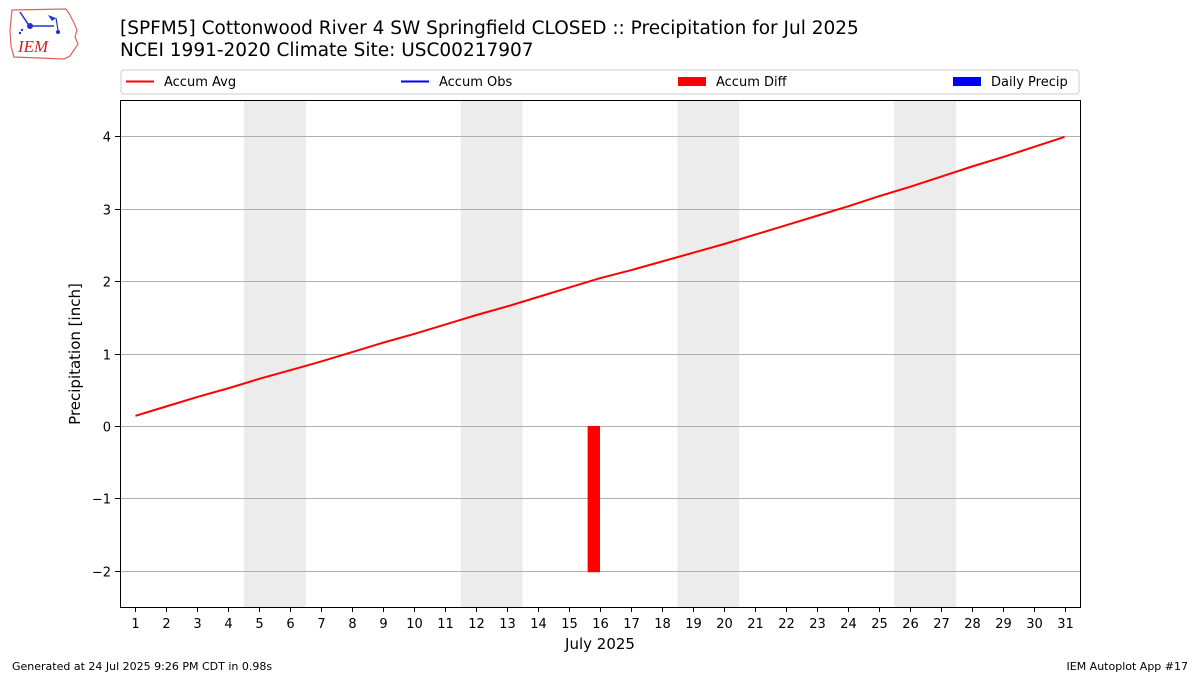 This screenshot has width=1200, height=675. I want to click on x-tick-label: 24, so click(848, 624).